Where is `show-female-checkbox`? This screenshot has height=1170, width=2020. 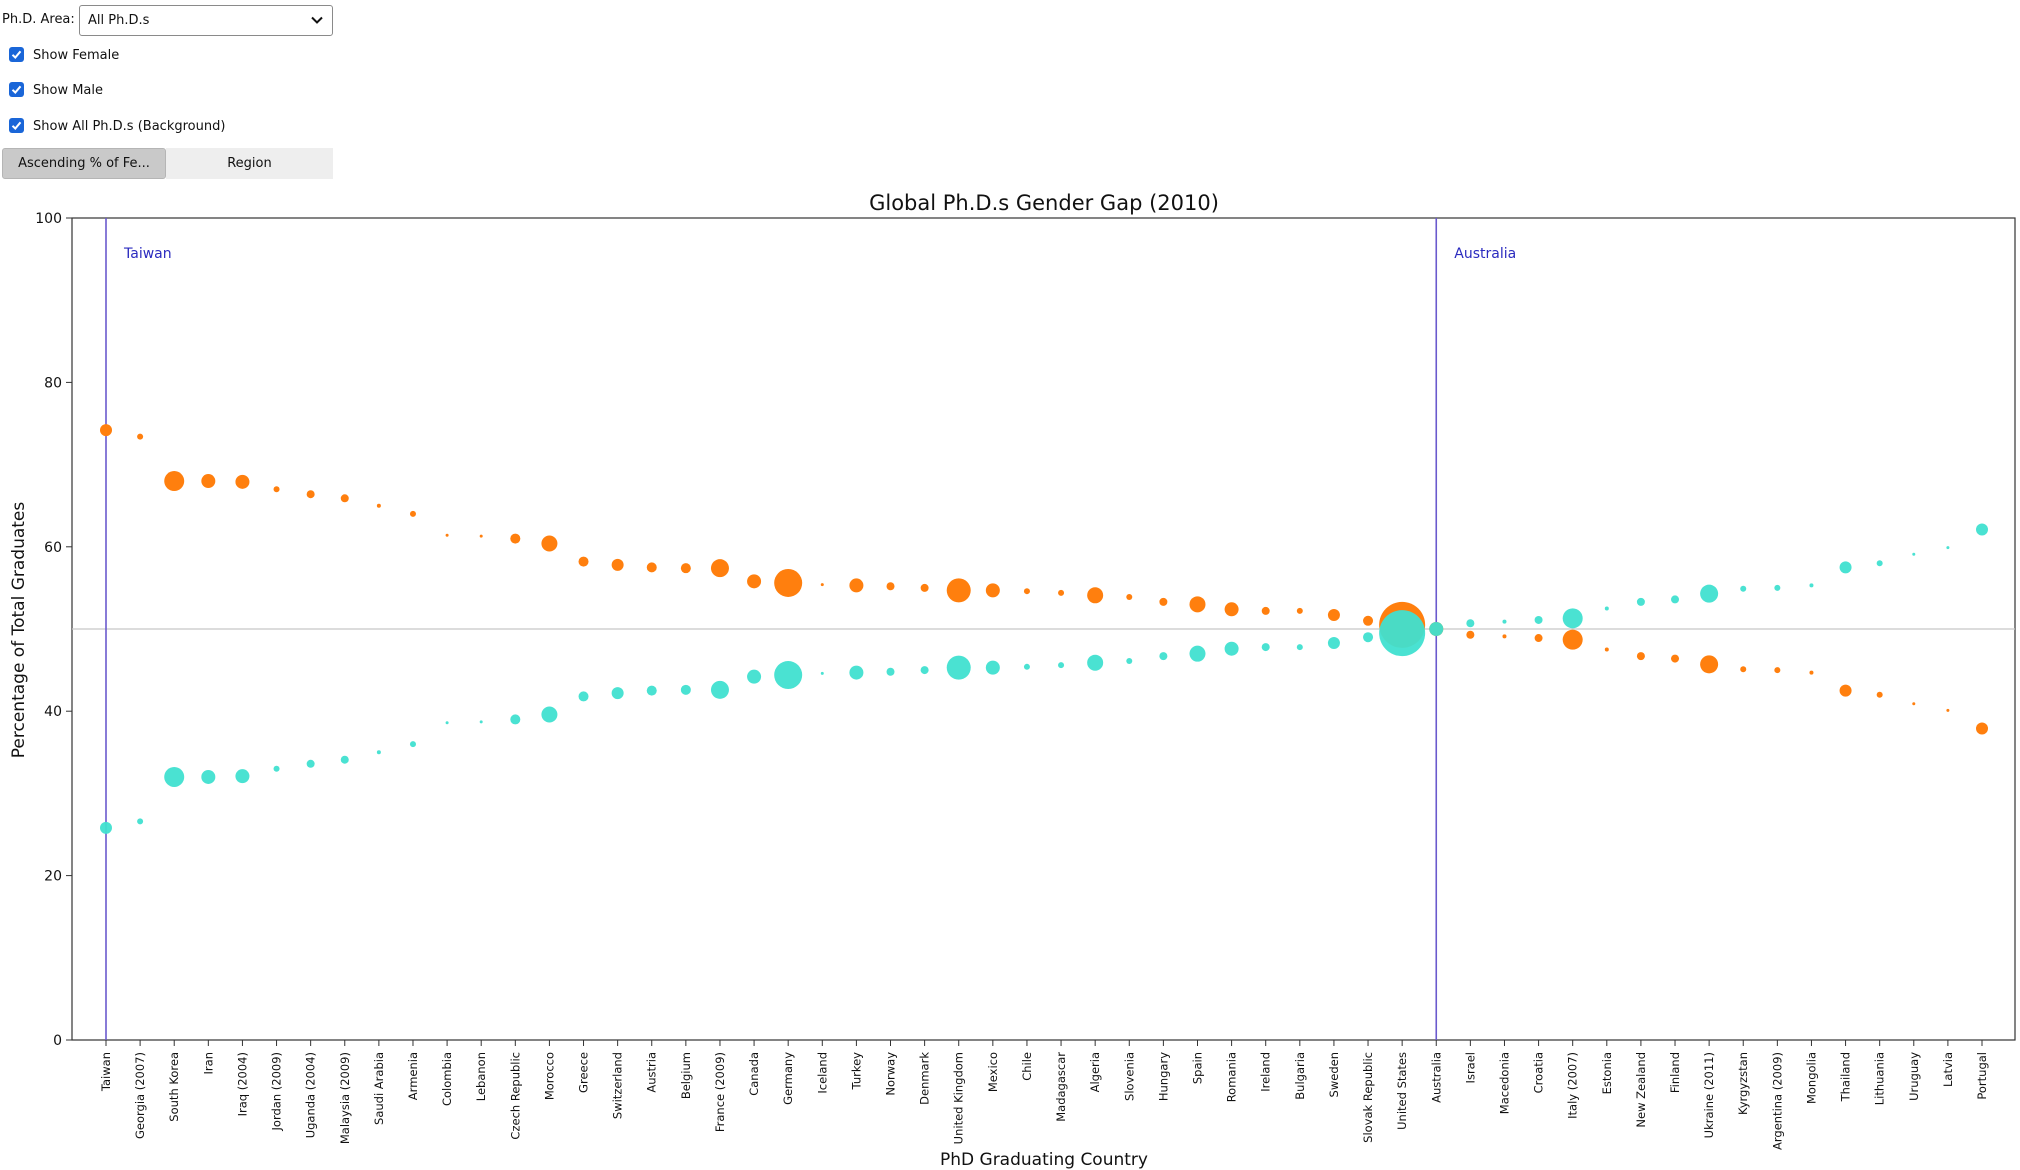
show-female-checkbox is located at coordinates (16, 54).